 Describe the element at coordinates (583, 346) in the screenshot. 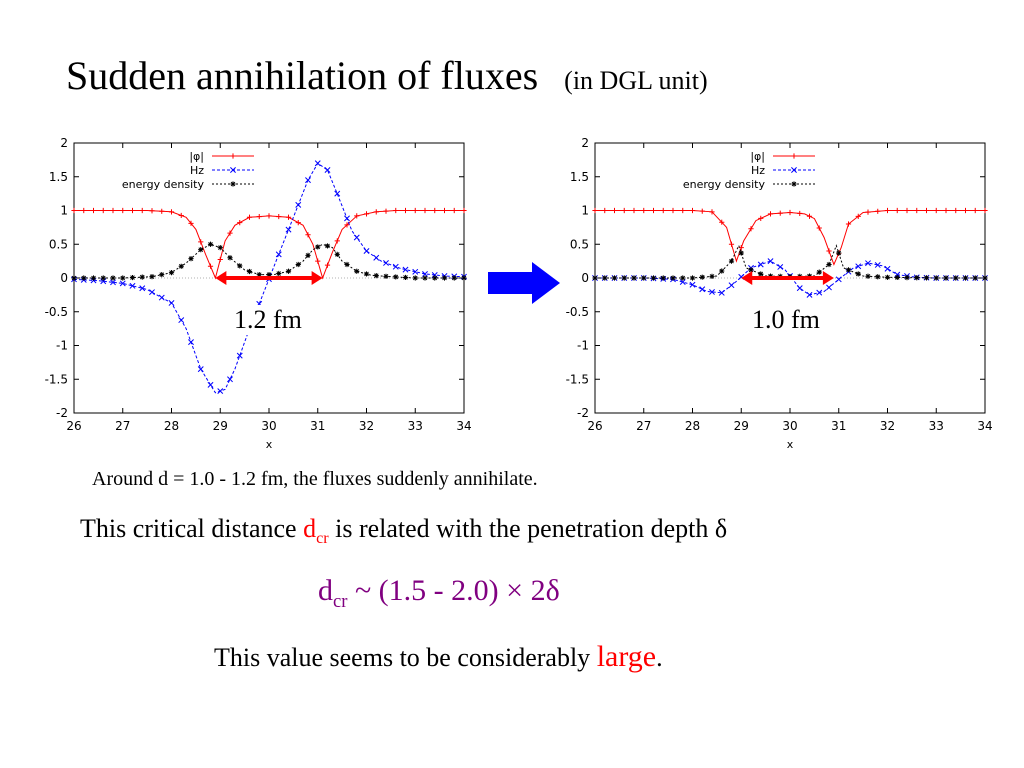

I see `y-tick-label: -1` at that location.